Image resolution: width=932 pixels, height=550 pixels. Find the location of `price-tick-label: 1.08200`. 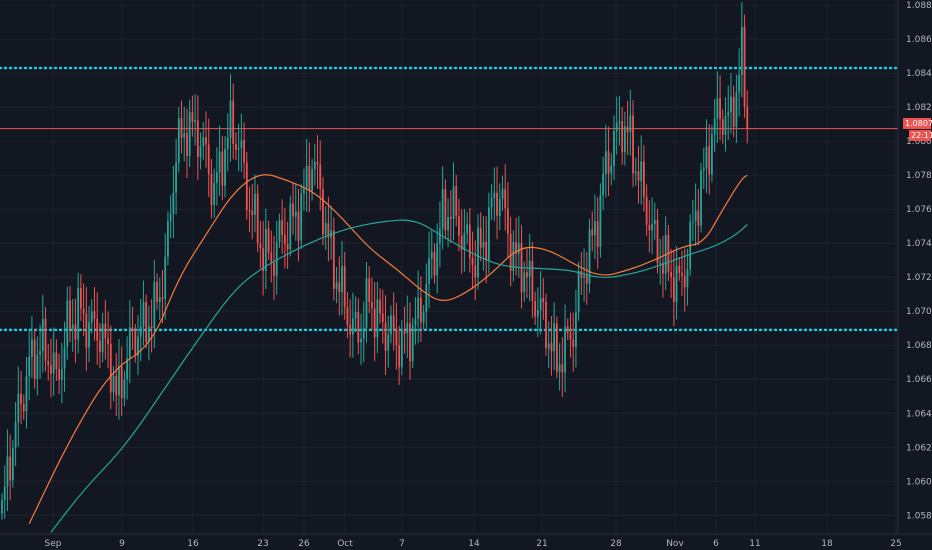

price-tick-label: 1.08200 is located at coordinates (919, 108).